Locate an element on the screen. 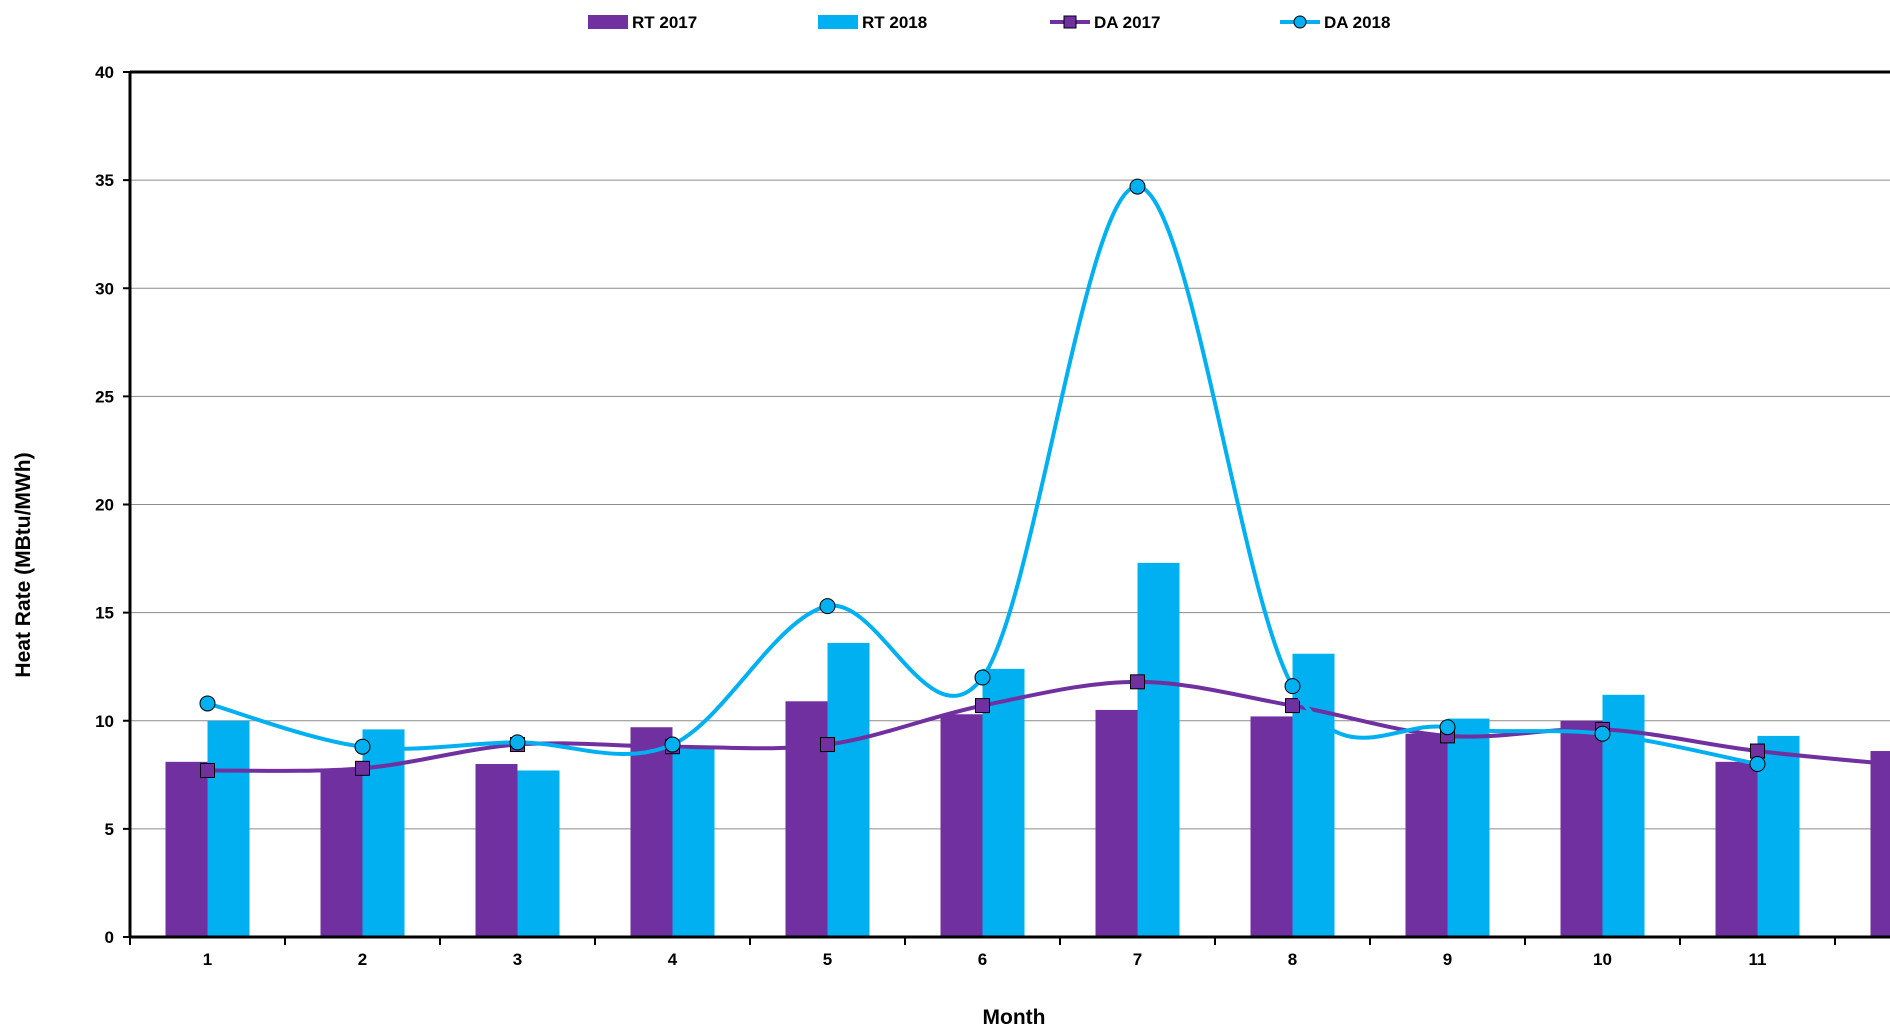  y-tick-label: 35 is located at coordinates (104, 180).